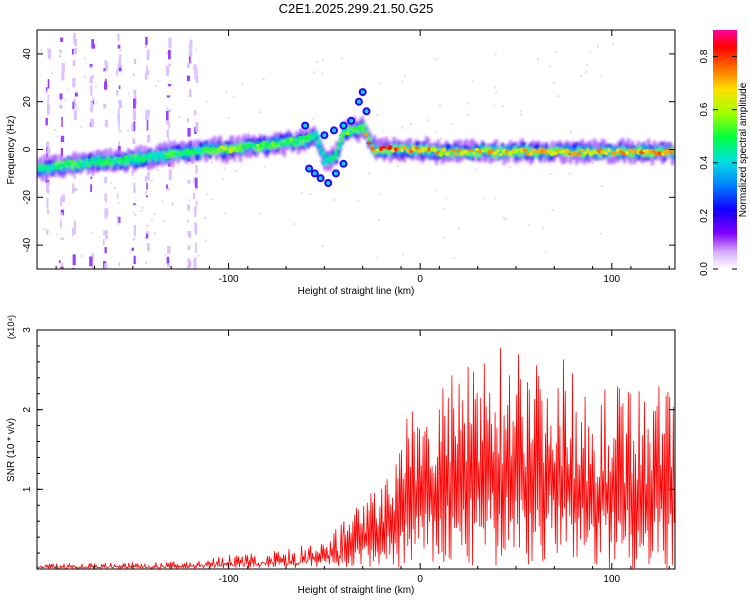  I want to click on heatmap-ylabel: Frequency (Hz), so click(11, 150).